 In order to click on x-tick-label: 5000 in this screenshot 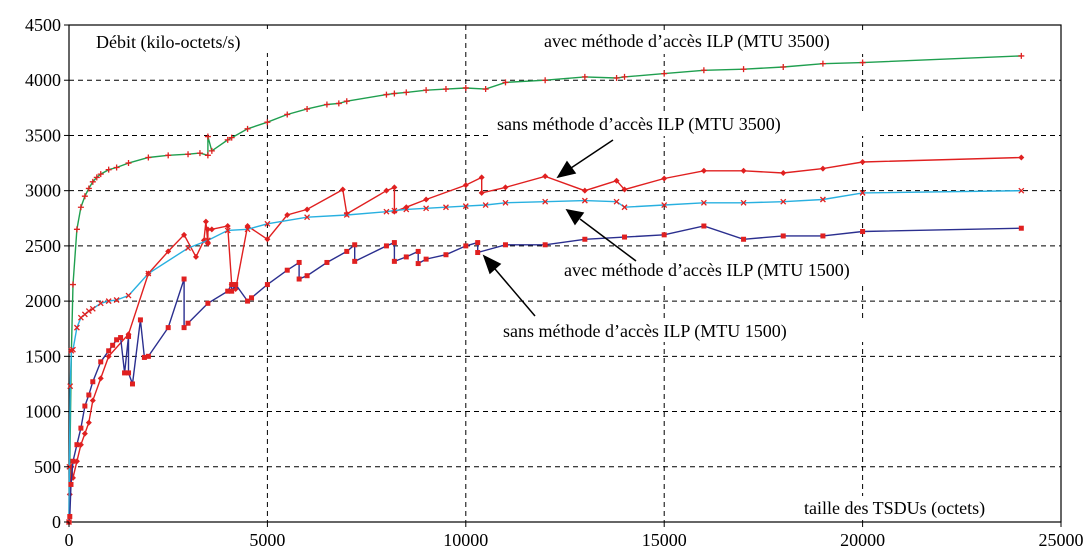, I will do `click(267, 540)`.